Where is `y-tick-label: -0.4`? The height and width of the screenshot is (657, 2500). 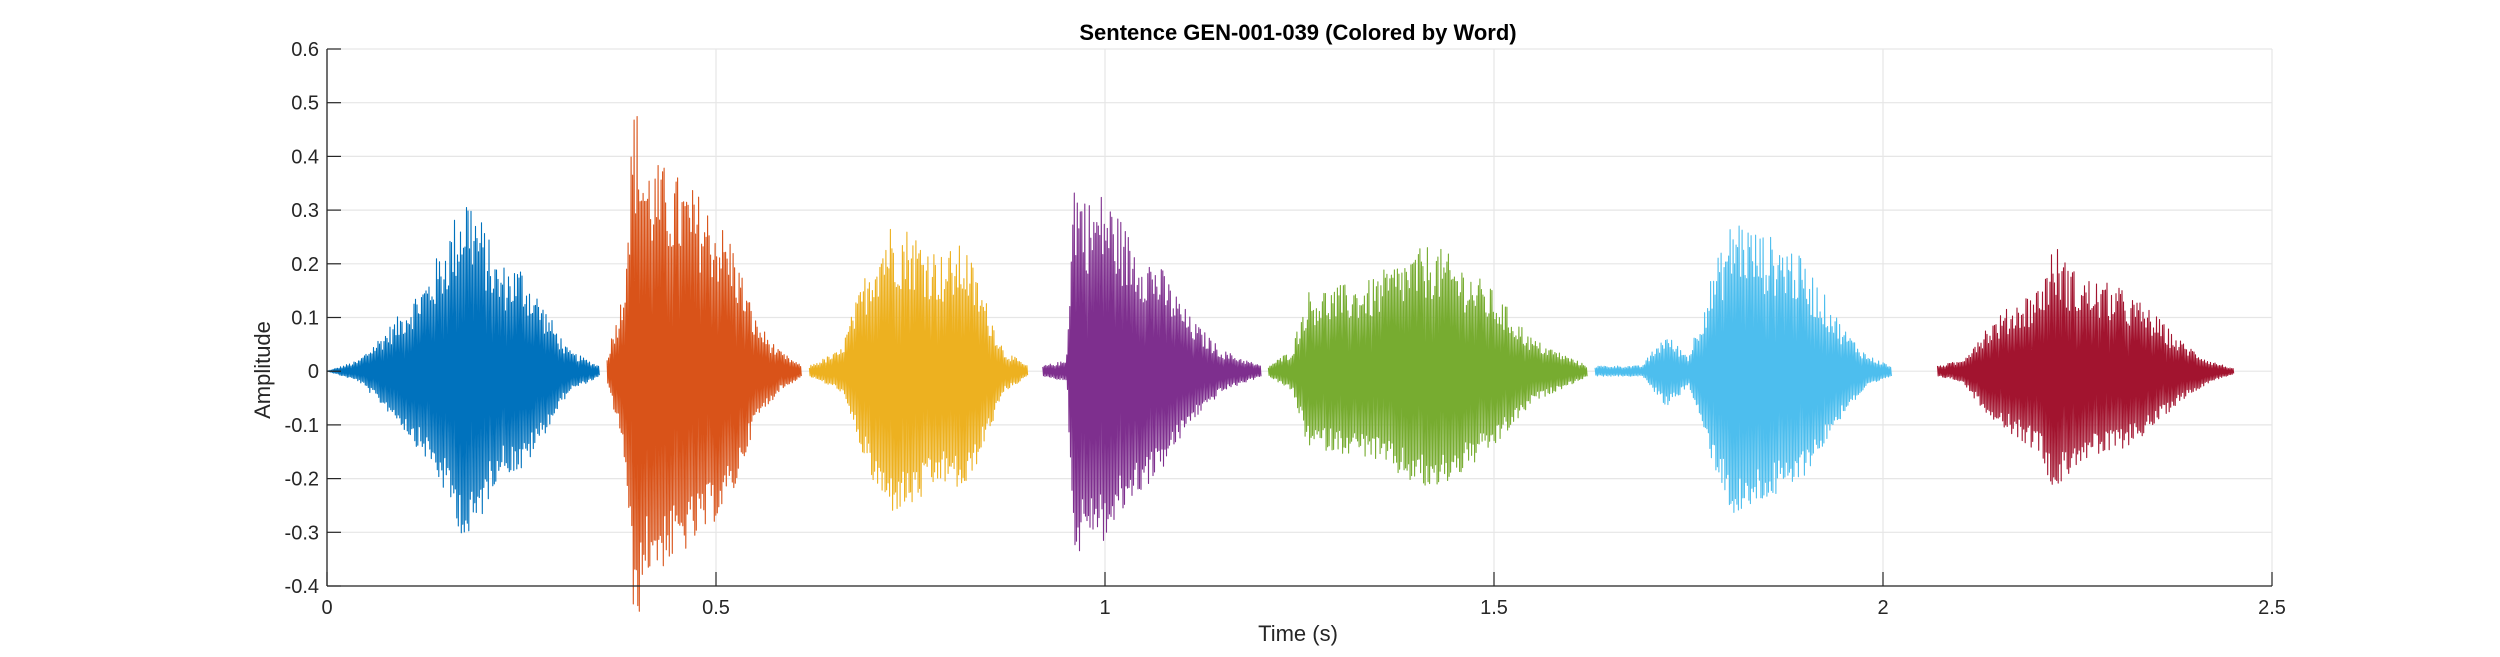 y-tick-label: -0.4 is located at coordinates (302, 587).